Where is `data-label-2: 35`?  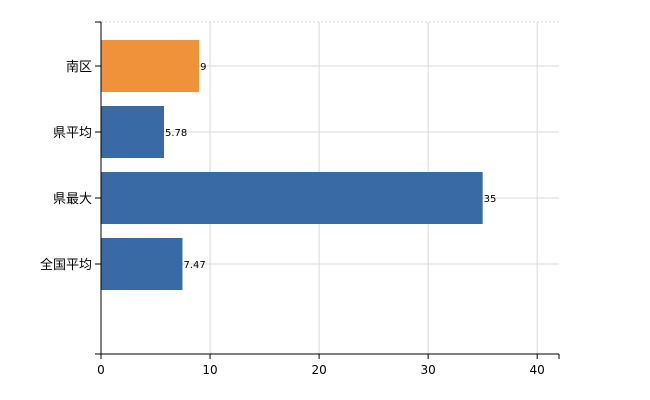 data-label-2: 35 is located at coordinates (490, 199).